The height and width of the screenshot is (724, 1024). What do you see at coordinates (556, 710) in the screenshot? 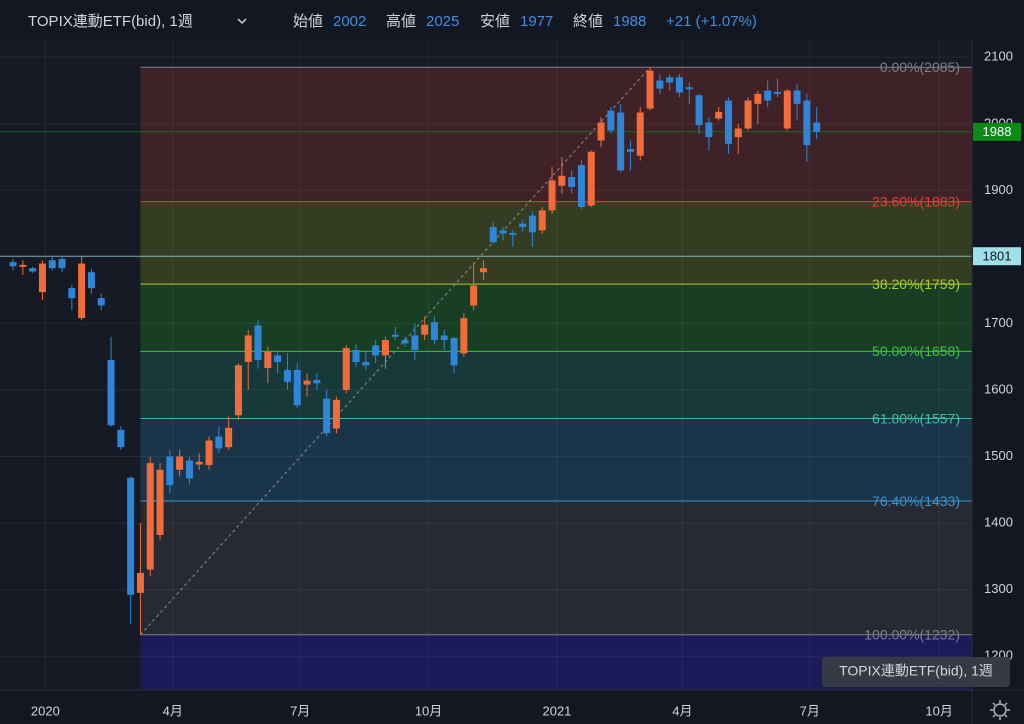
I see `x-tick-label: 2021` at bounding box center [556, 710].